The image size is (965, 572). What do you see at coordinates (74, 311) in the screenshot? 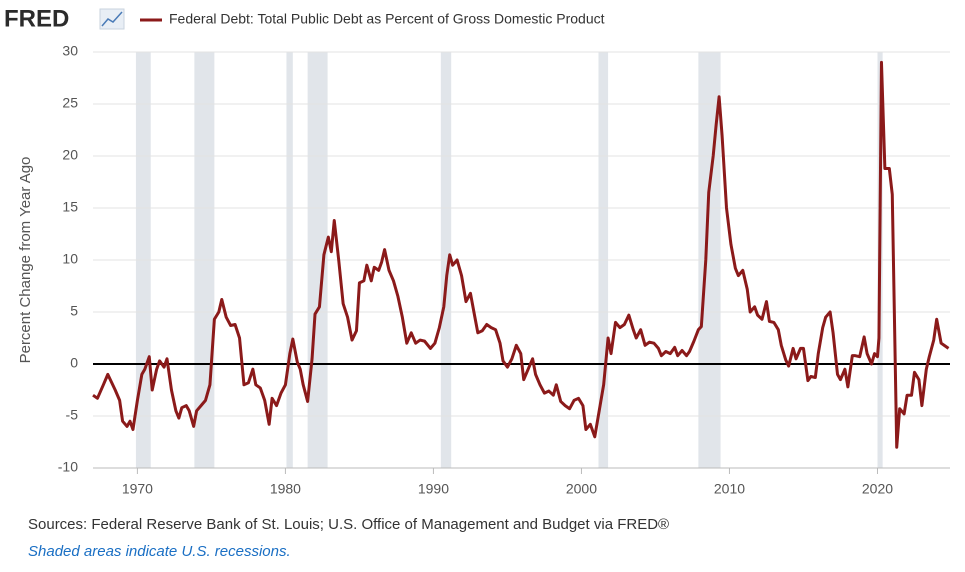
I see `y-tick-label: 5` at bounding box center [74, 311].